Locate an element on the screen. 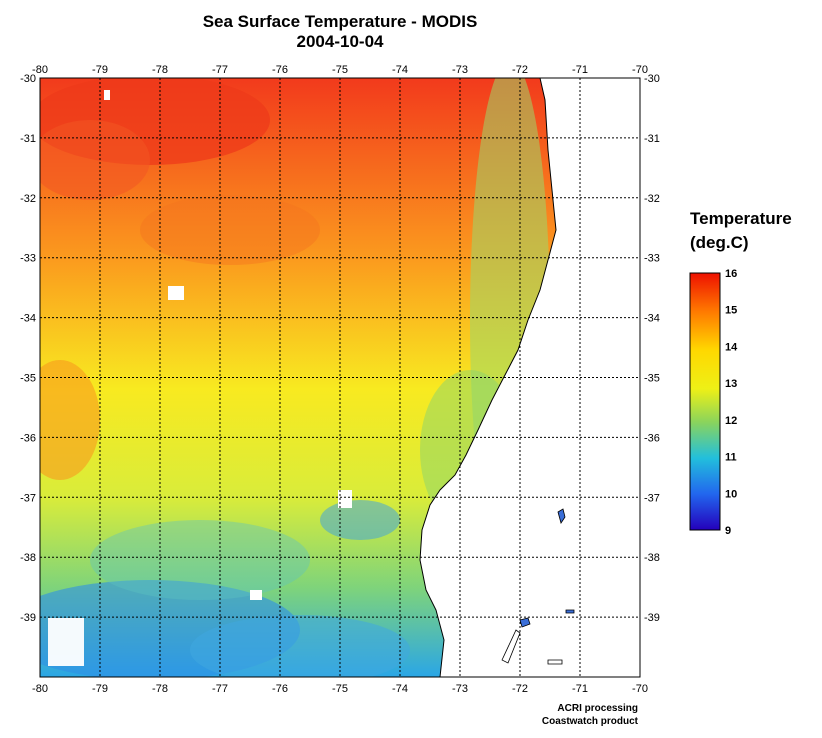 The image size is (822, 738). left-lat-tick-label: -33 is located at coordinates (28, 259).